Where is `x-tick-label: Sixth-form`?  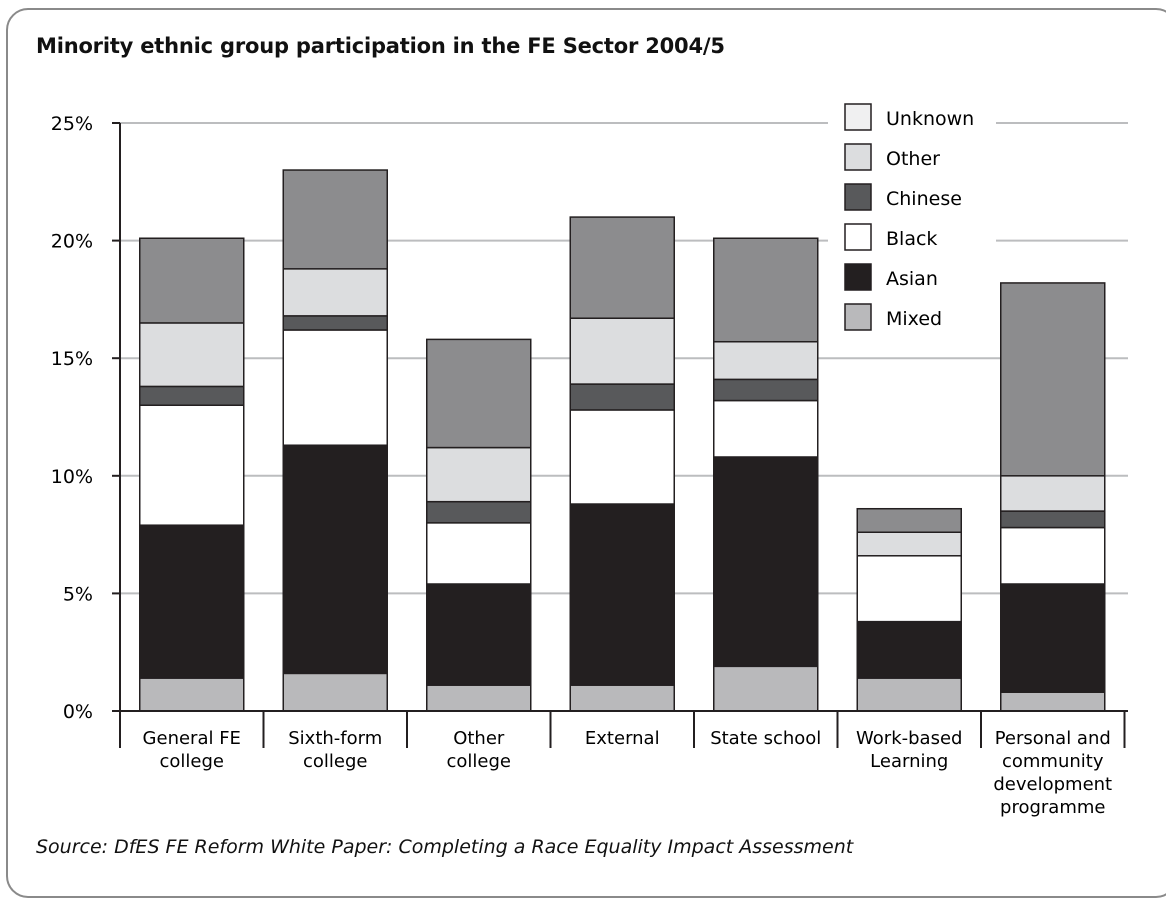
x-tick-label: Sixth-form is located at coordinates (335, 738).